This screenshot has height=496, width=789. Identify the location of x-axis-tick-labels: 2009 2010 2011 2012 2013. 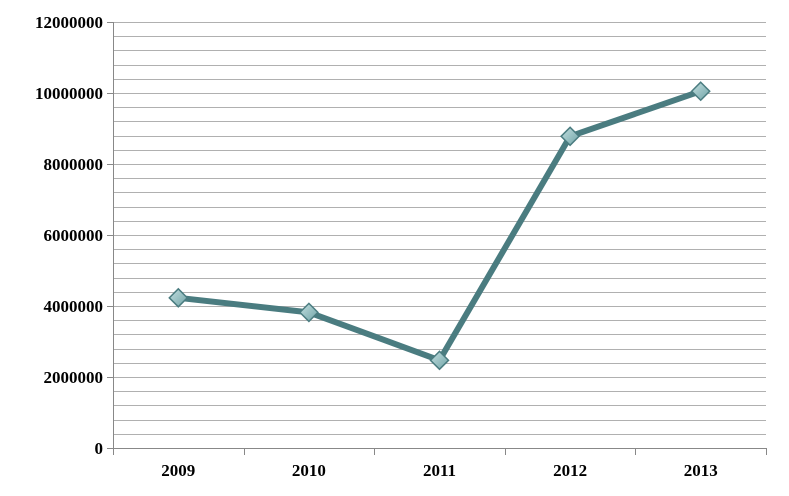
(439, 470).